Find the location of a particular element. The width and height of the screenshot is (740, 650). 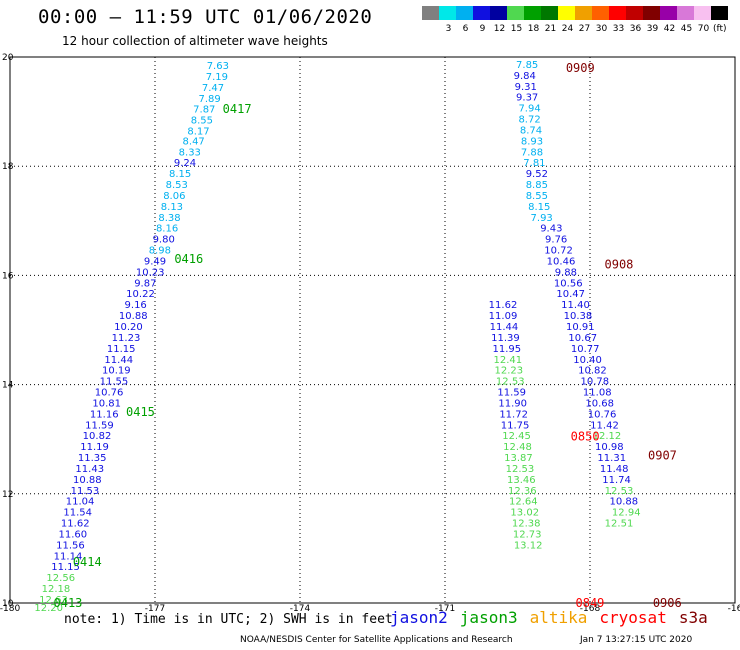

legend-label: 6 is located at coordinates (466, 29).